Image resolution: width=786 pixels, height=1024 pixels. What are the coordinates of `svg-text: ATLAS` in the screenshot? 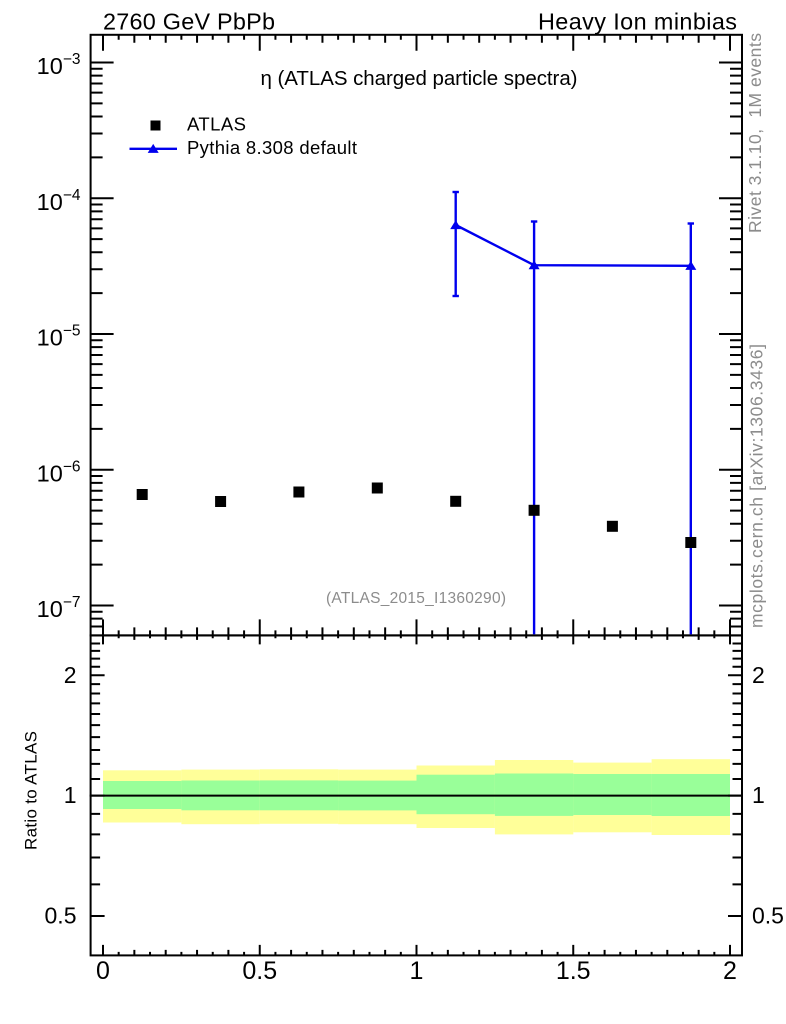 It's located at (216, 124).